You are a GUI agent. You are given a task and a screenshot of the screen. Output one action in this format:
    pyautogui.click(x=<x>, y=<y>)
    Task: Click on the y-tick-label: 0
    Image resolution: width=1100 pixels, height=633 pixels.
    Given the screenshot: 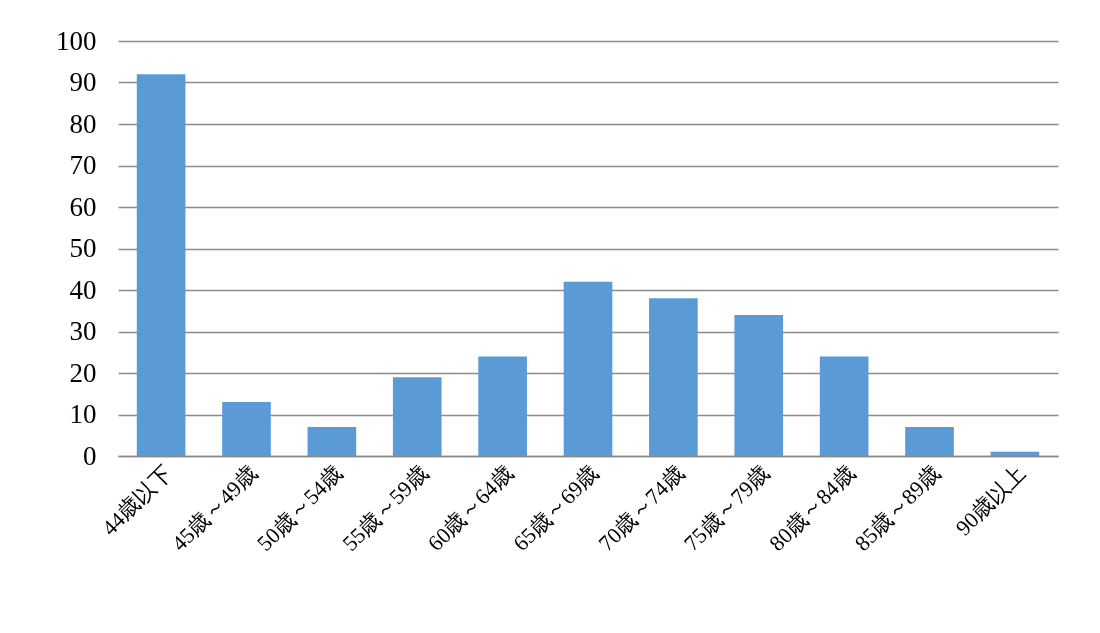 What is the action you would take?
    pyautogui.click(x=90, y=455)
    